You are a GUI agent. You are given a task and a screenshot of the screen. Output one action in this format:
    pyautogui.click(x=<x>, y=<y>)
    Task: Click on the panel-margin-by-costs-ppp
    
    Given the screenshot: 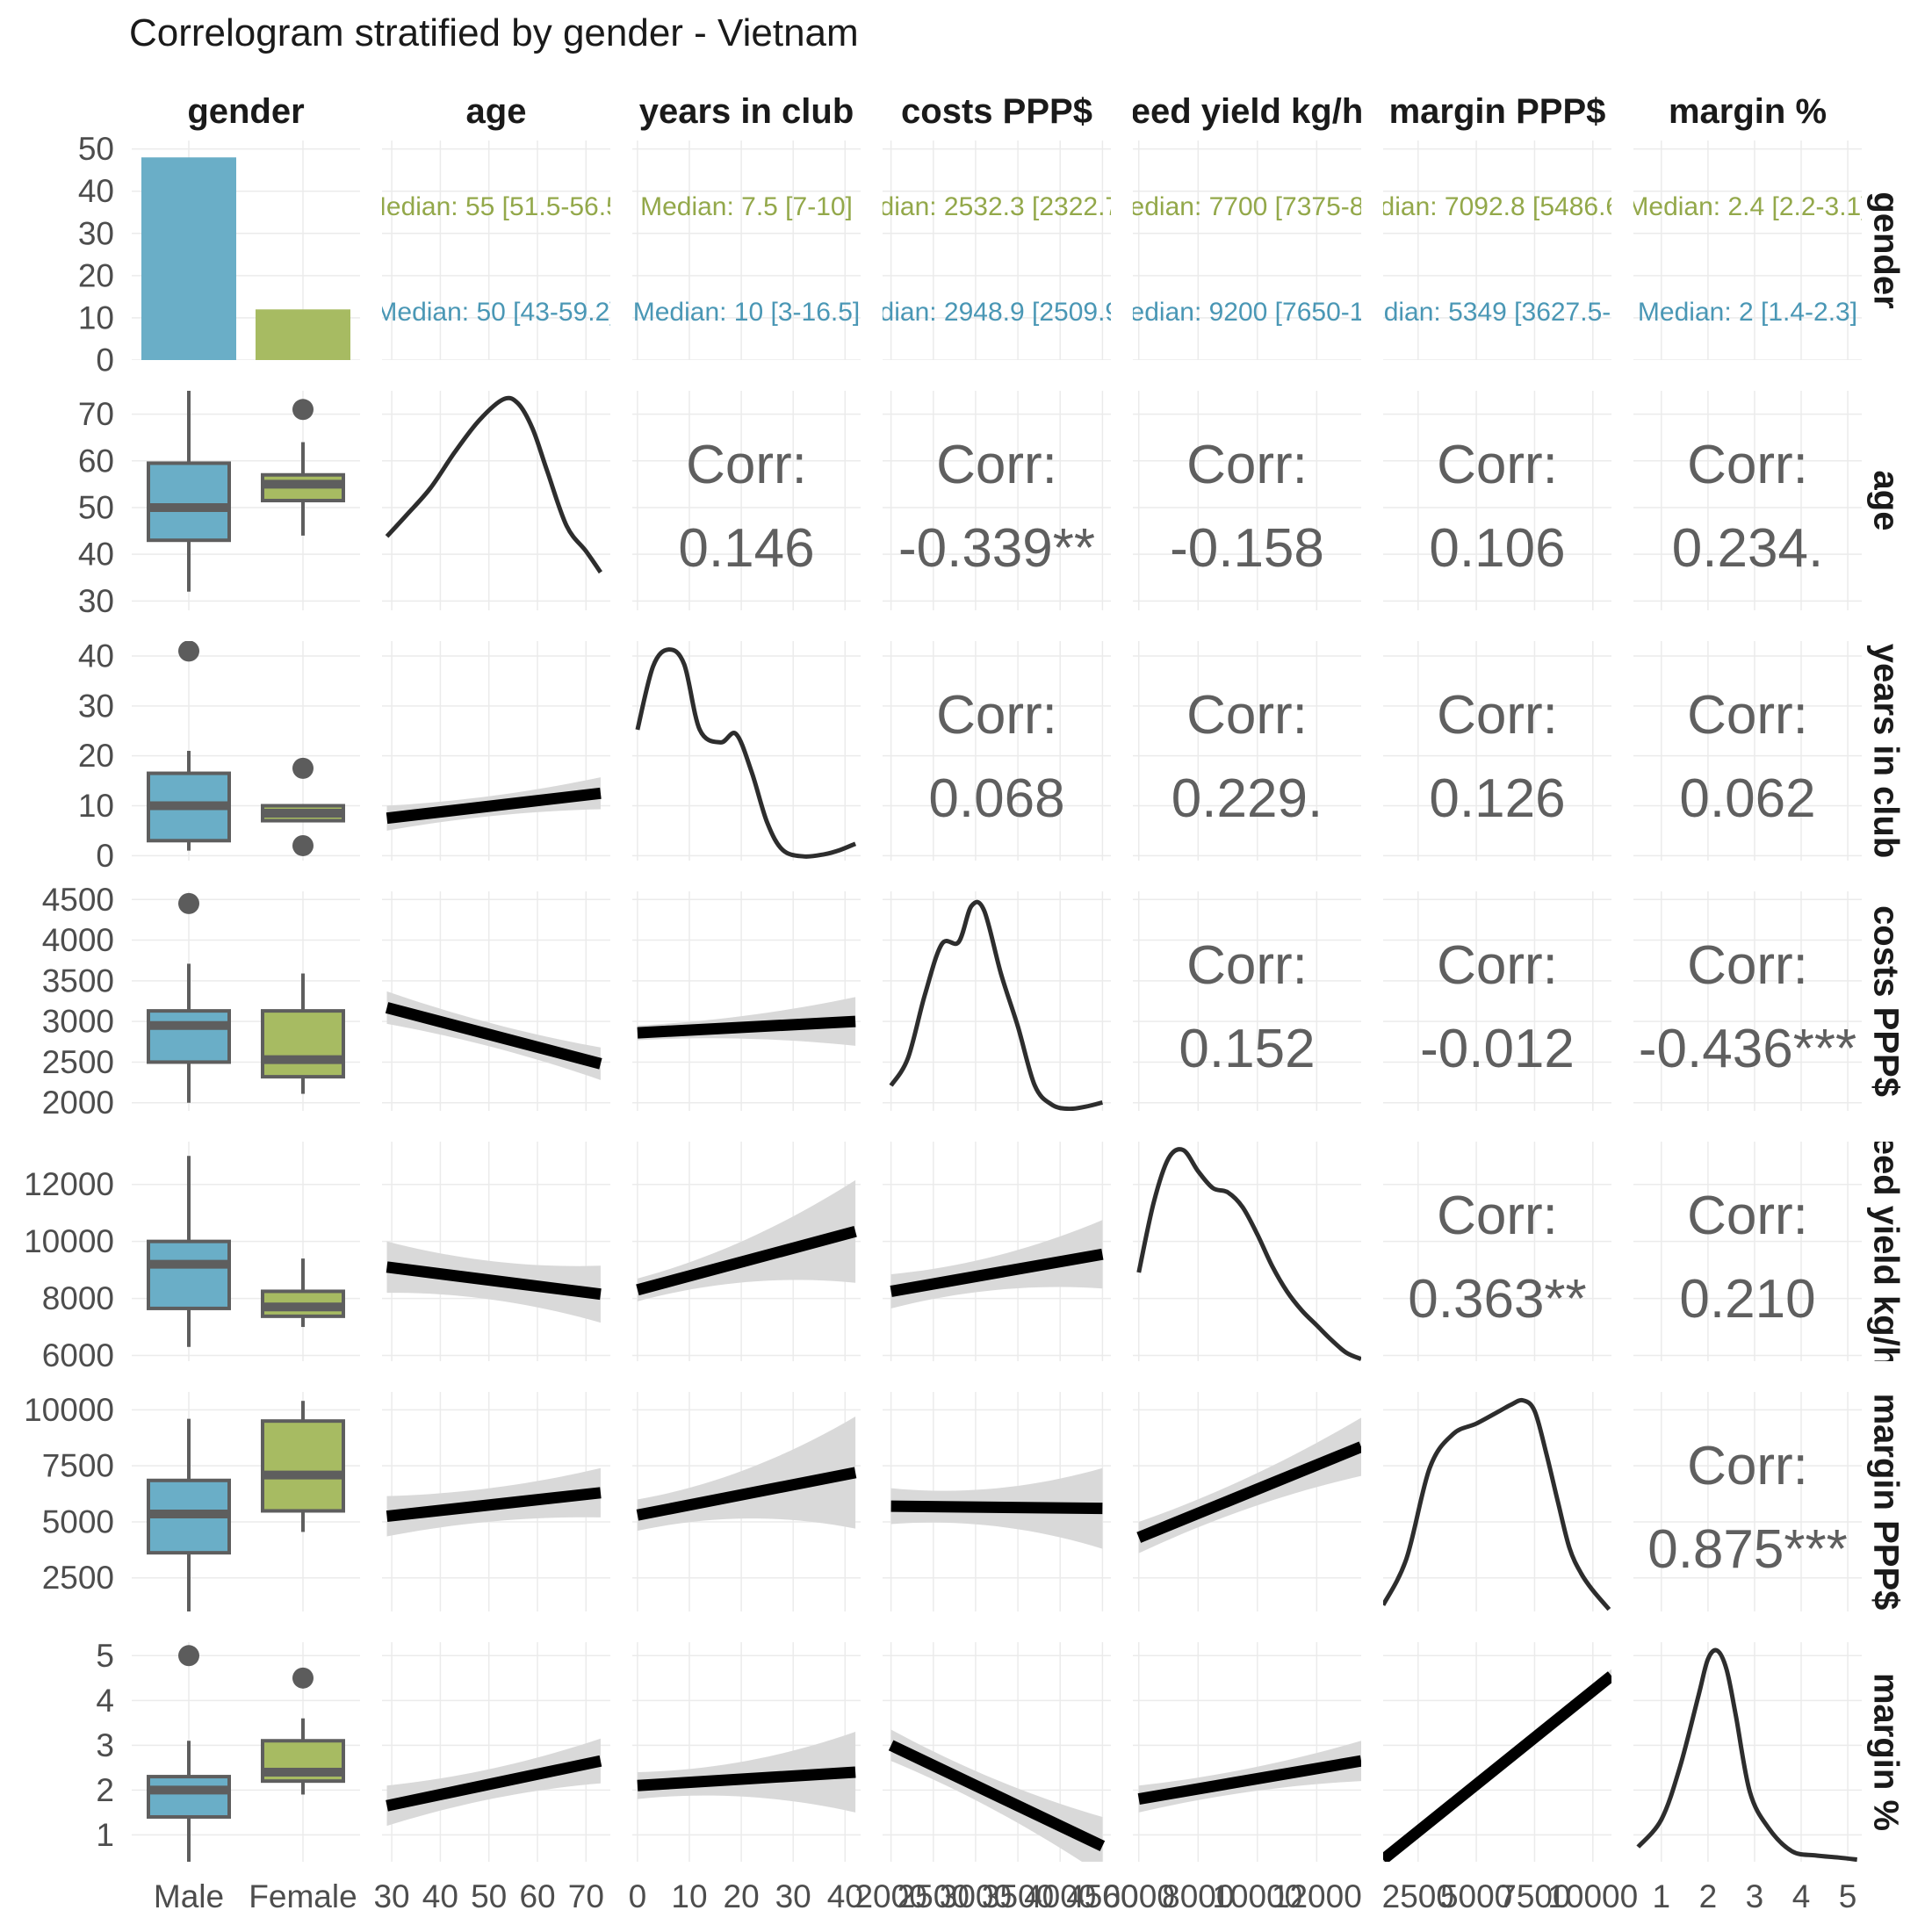 What is the action you would take?
    pyautogui.click(x=997, y=1752)
    